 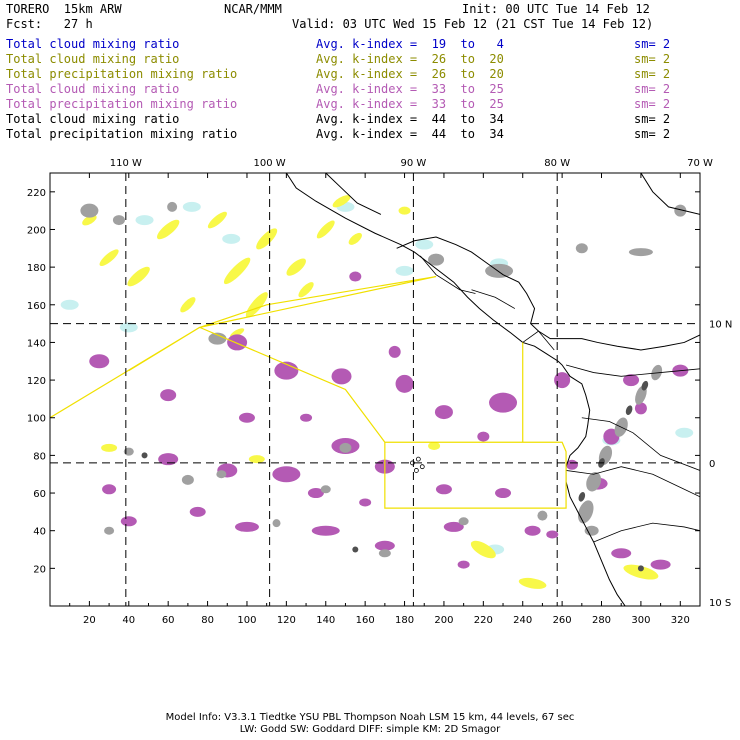 What do you see at coordinates (36, 381) in the screenshot?
I see `y-tick-label: 120` at bounding box center [36, 381].